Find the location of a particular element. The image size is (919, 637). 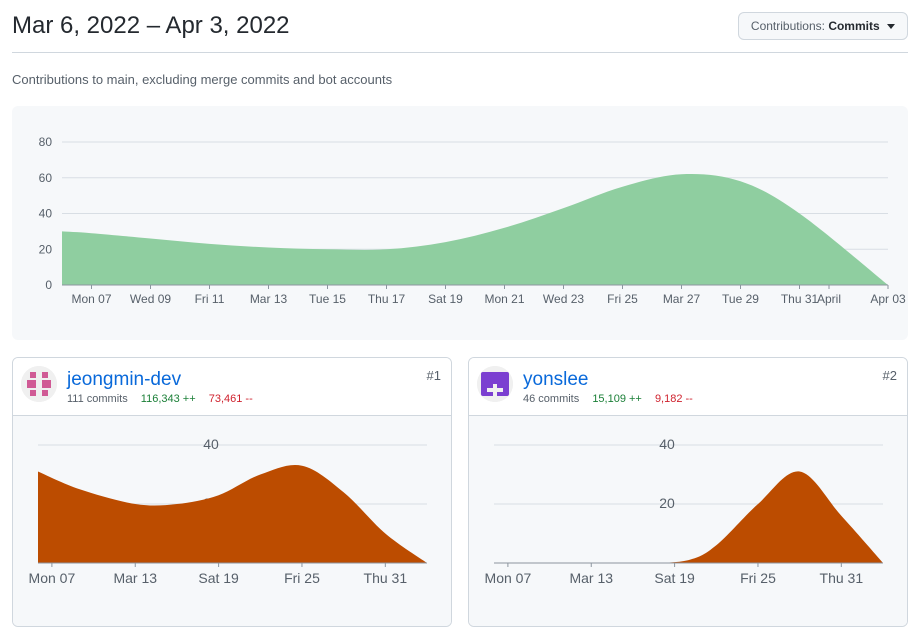

contributor-rank: #1 is located at coordinates (433, 375).